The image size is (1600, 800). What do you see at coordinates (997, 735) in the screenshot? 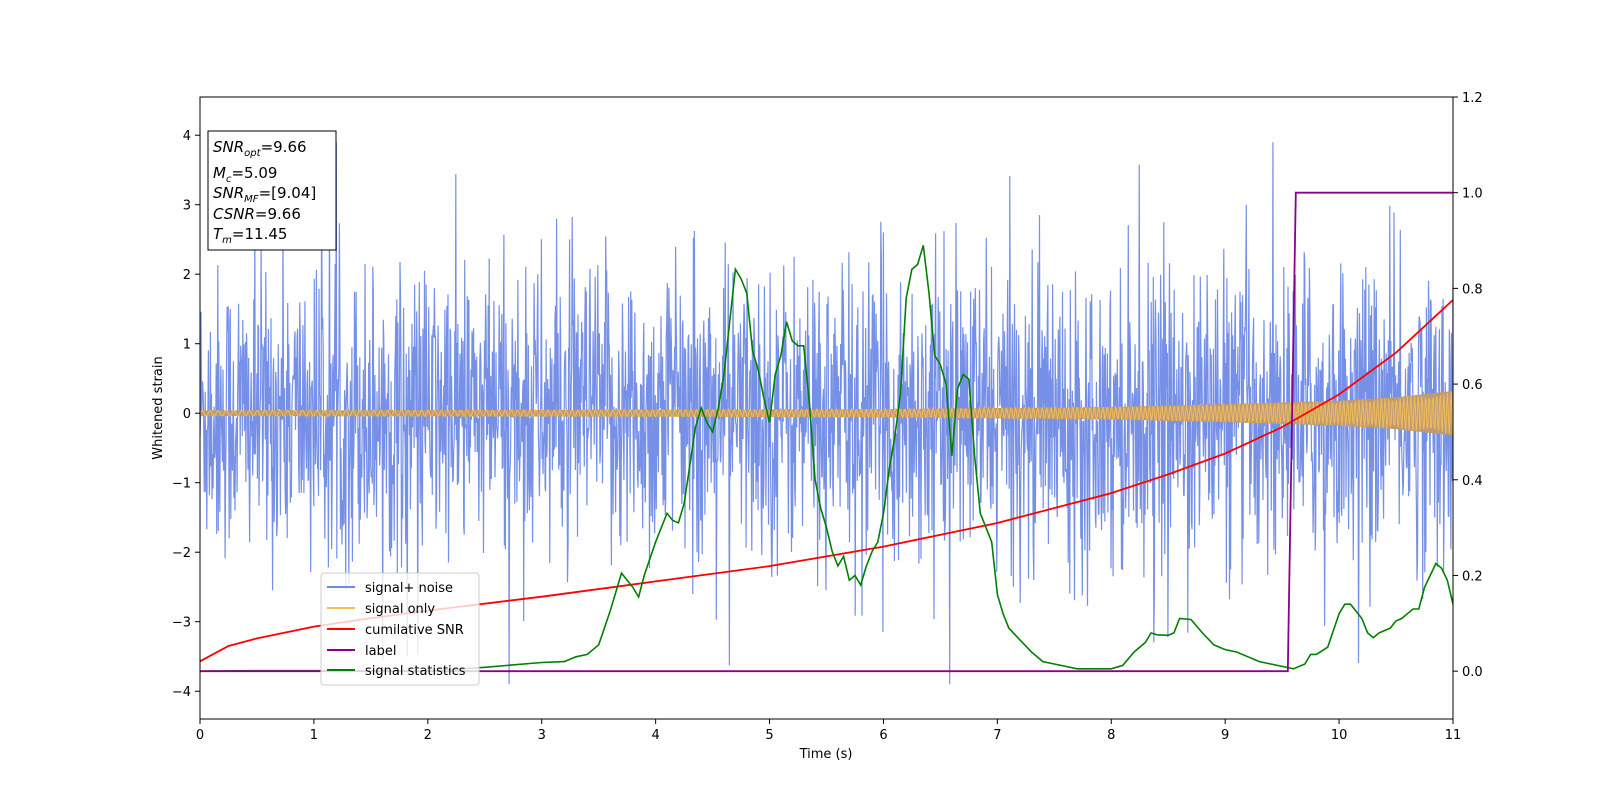
I see `x-tick-label: 7` at bounding box center [997, 735].